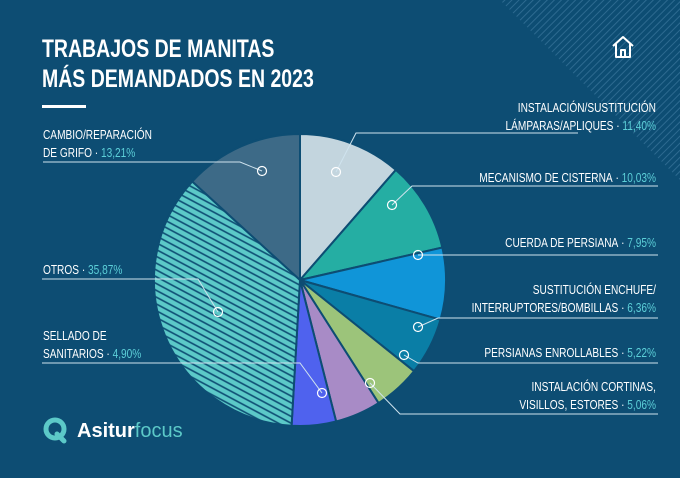 The height and width of the screenshot is (478, 680). Describe the element at coordinates (590, 90) in the screenshot. I see `decorative-stripes` at that location.